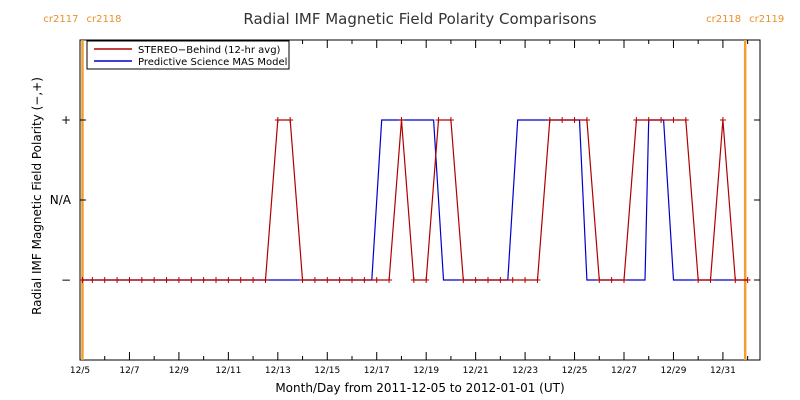  I want to click on legend-label-stereo: STEREO−Behind (12-hr avg), so click(209, 50).